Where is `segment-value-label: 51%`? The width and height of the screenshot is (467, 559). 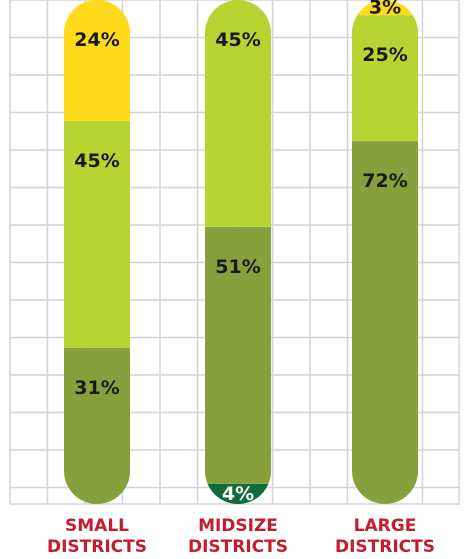
segment-value-label: 51% is located at coordinates (237, 267).